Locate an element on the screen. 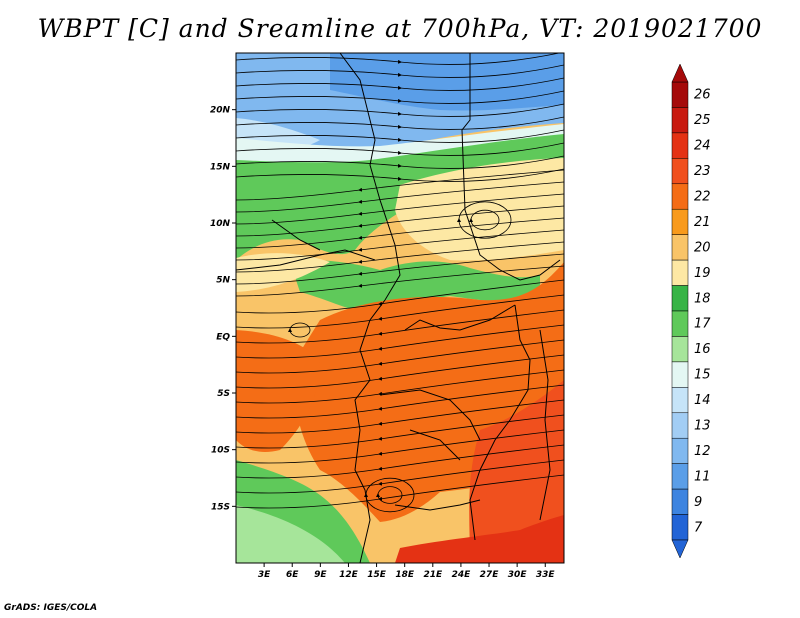 Image resolution: width=800 pixels, height=618 pixels. colorbar-bottom-arrow is located at coordinates (680, 549).